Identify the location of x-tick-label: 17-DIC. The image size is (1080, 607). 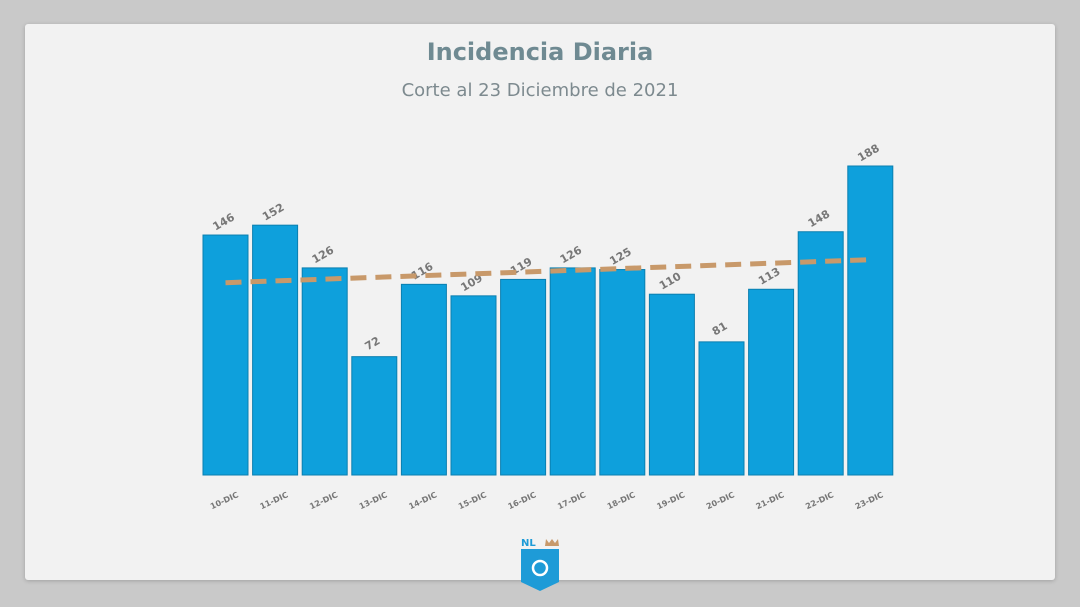
(571, 500).